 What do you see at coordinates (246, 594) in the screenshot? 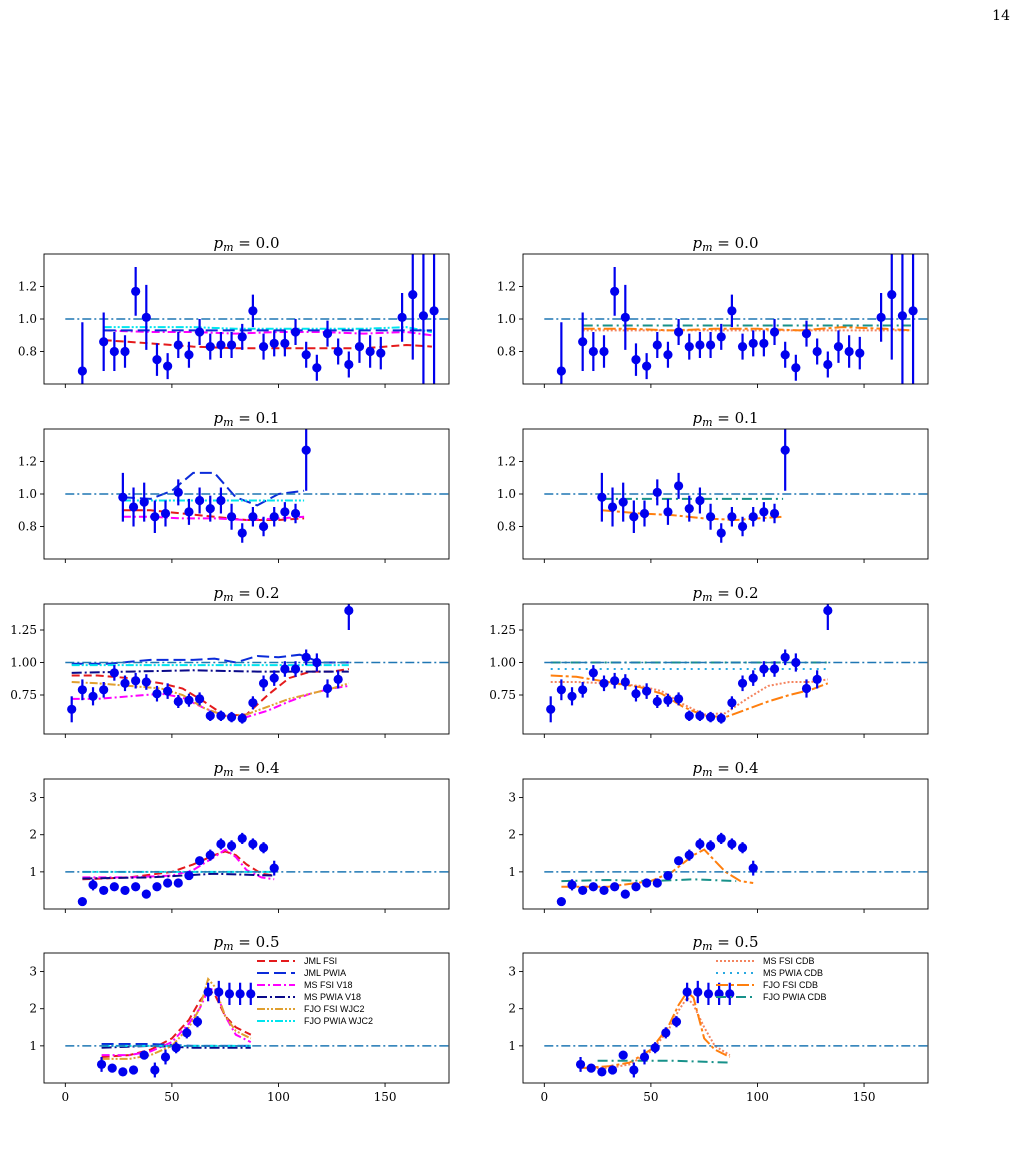
I see `panel-title: pm = 0.2` at bounding box center [246, 594].